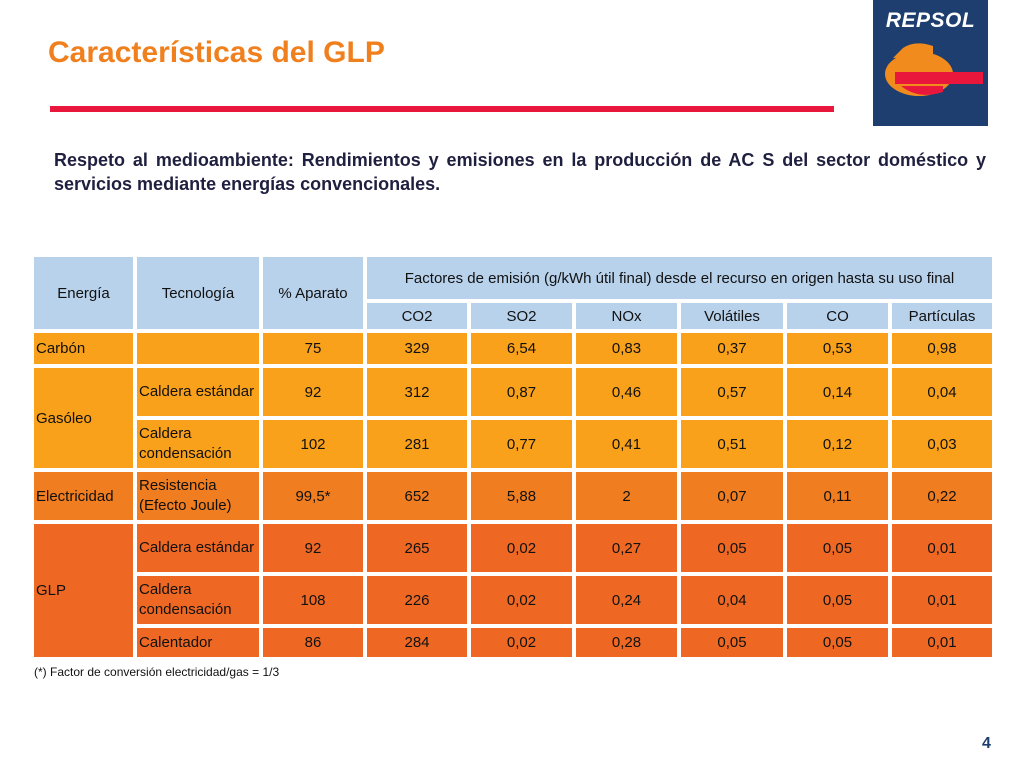 Image resolution: width=1024 pixels, height=768 pixels. What do you see at coordinates (626, 642) in the screenshot?
I see `value-cell: 0,28` at bounding box center [626, 642].